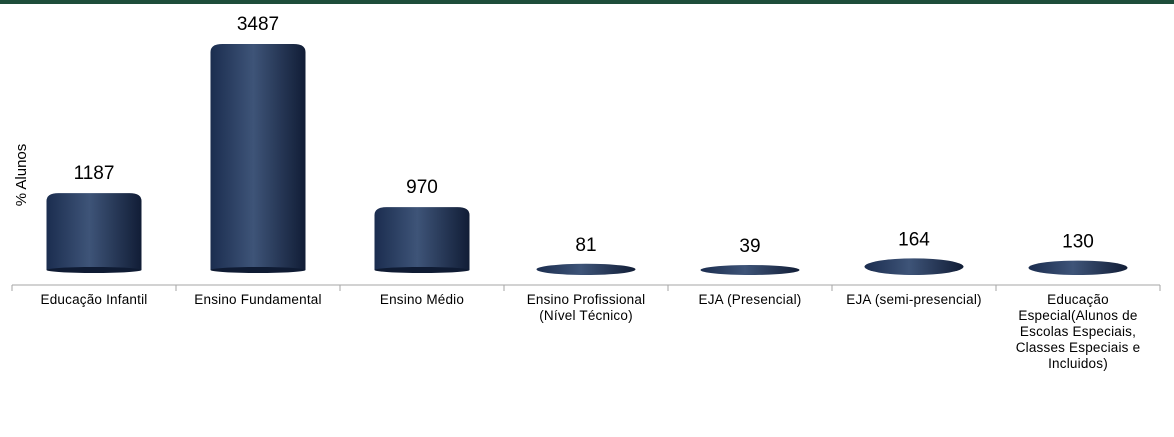  What do you see at coordinates (749, 246) in the screenshot?
I see `data-label: 39` at bounding box center [749, 246].